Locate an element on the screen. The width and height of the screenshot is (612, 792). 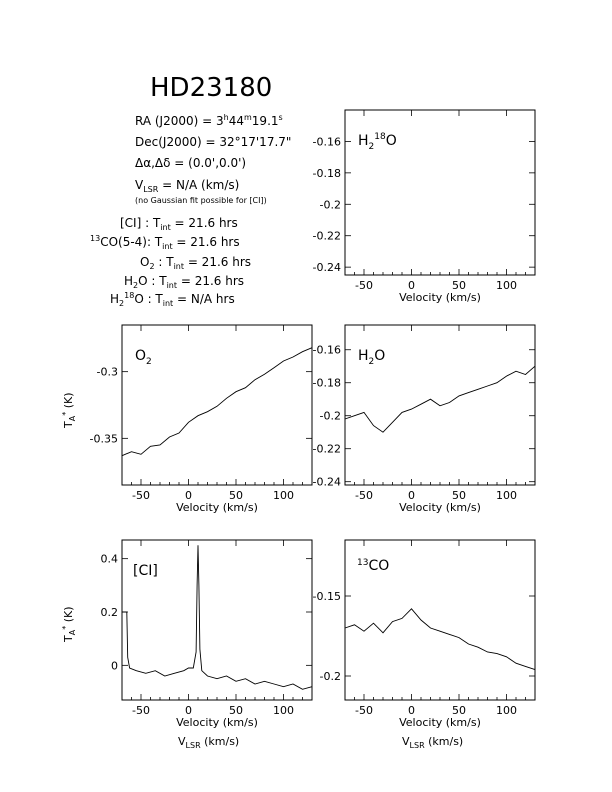
y-tick-label: -0.15 is located at coordinates (327, 596).